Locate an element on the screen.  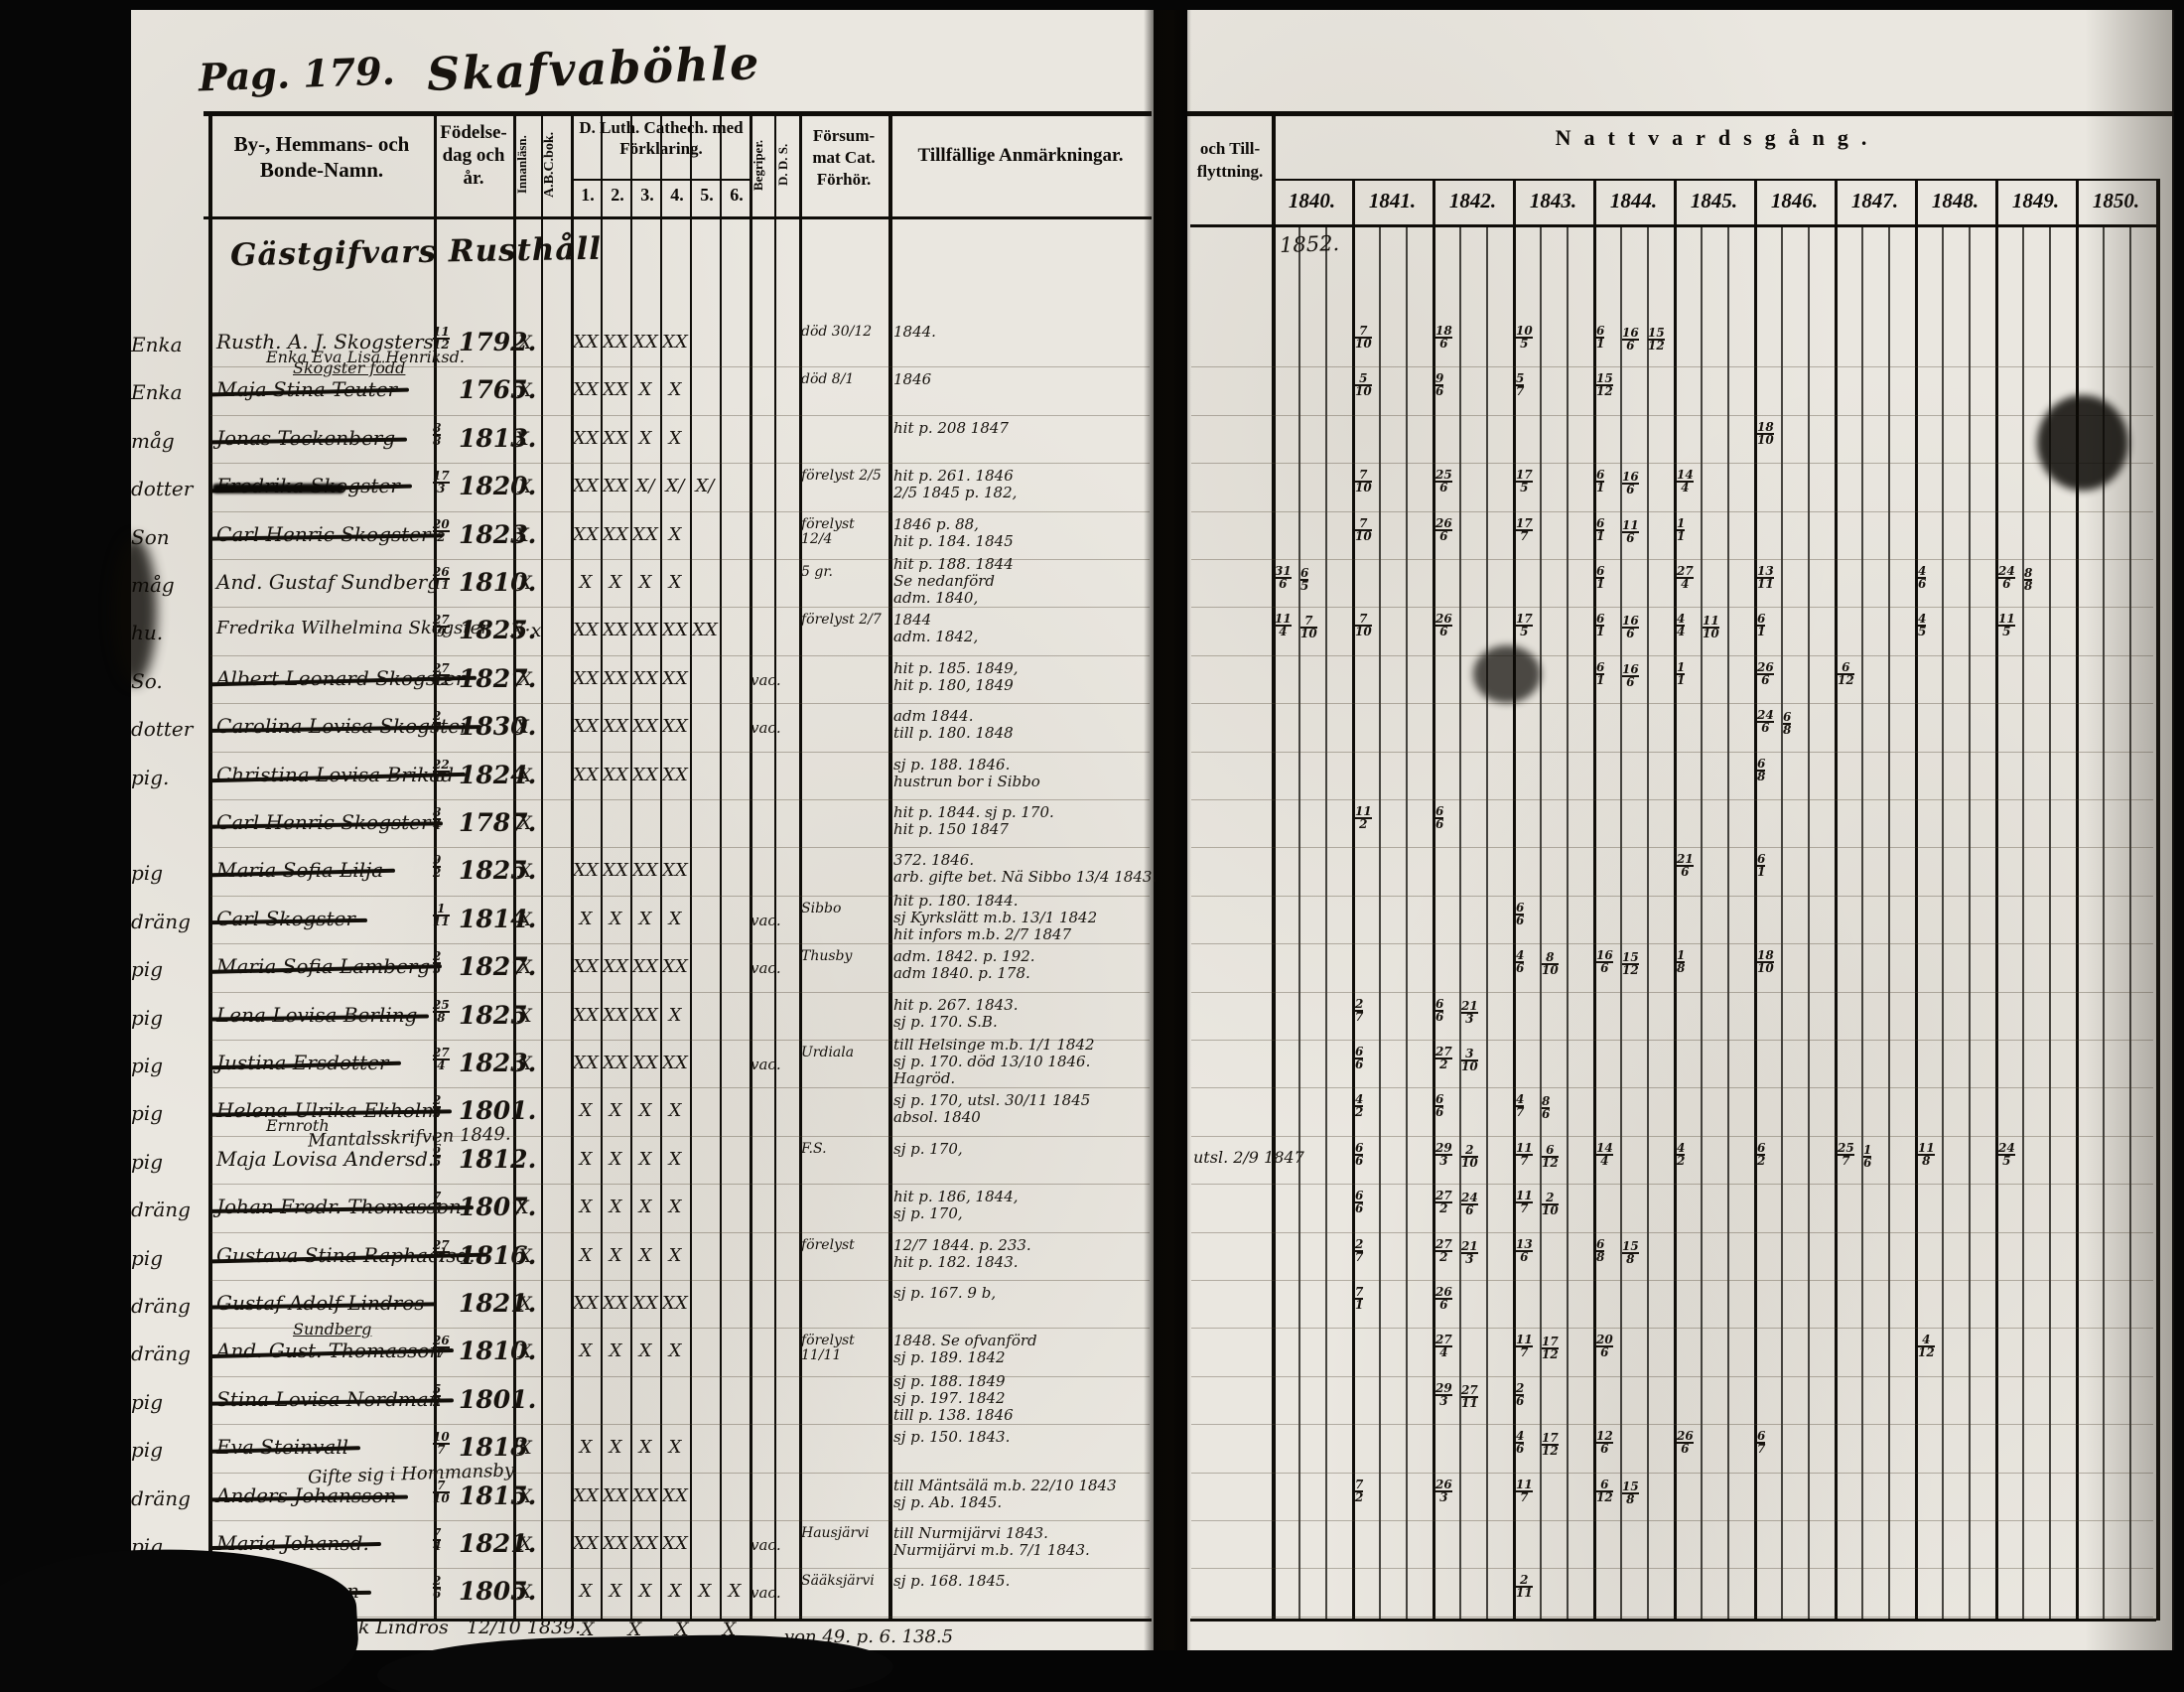
forsummat-note: Sääksjärvi is located at coordinates (838, 1581).